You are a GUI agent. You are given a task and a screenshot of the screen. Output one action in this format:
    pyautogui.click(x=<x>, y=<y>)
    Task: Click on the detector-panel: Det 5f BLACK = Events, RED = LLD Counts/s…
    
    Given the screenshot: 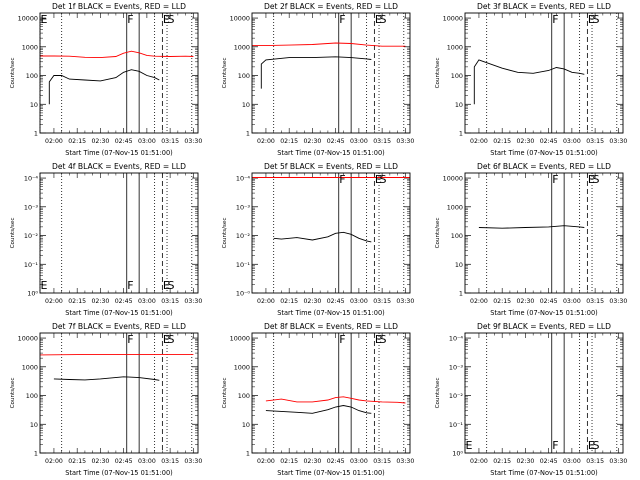 What is the action you would take?
    pyautogui.click(x=318, y=239)
    